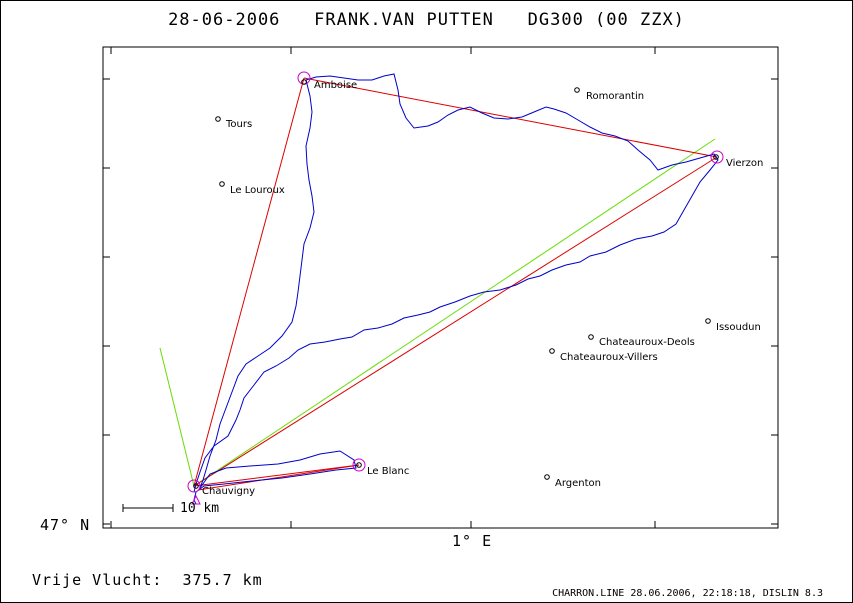  What do you see at coordinates (472, 541) in the screenshot?
I see `longitude-axis-label: 1° E` at bounding box center [472, 541].